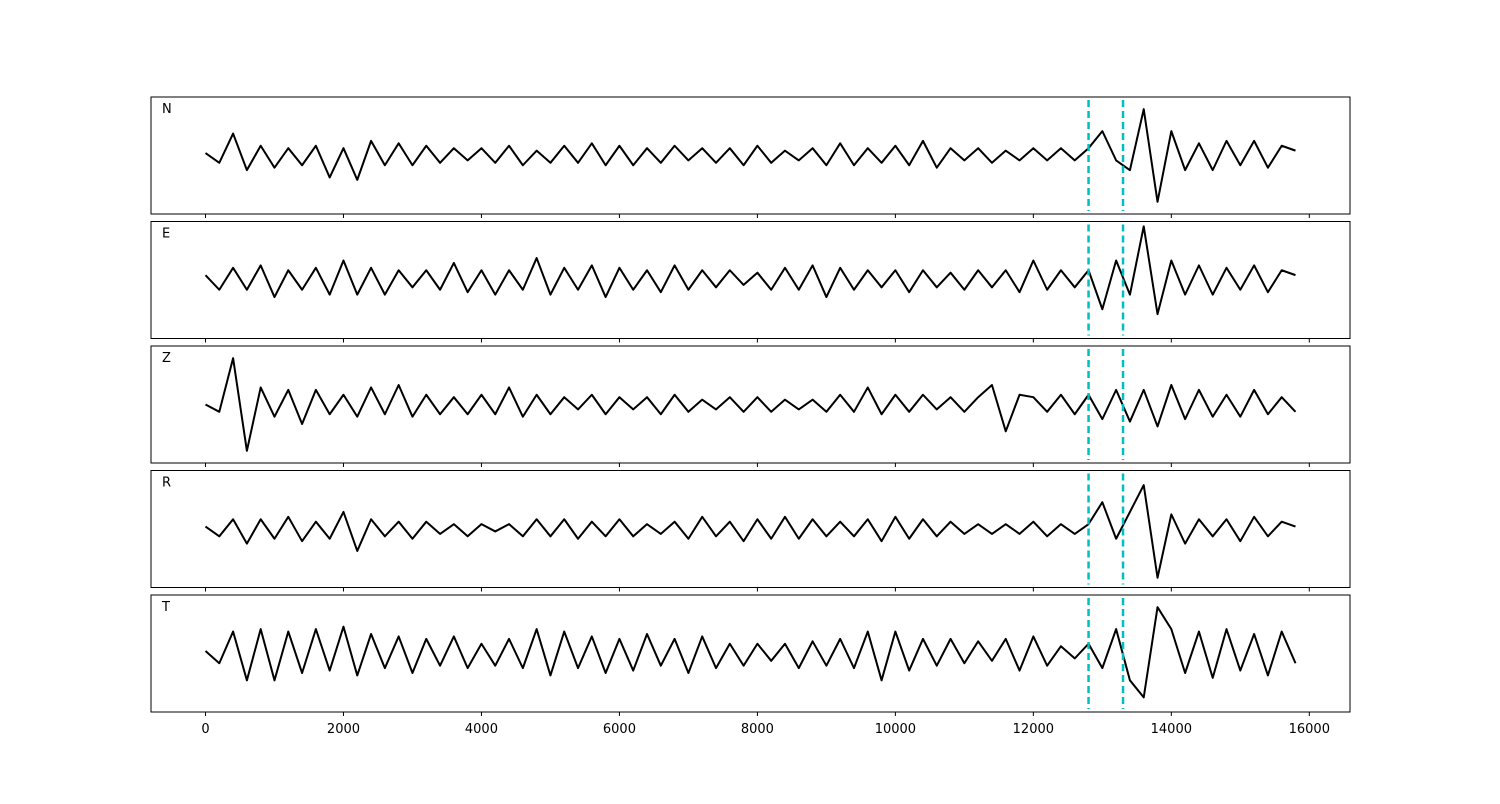 Image resolution: width=1500 pixels, height=804 pixels. Describe the element at coordinates (757, 729) in the screenshot. I see `x-tick-label: 8000` at that location.